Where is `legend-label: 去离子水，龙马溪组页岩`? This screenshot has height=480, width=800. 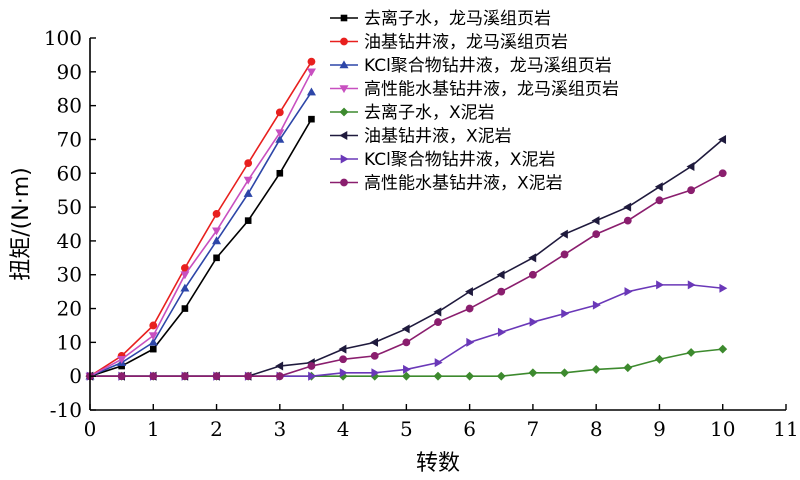
legend-label: 去离子水，龙马溪组页岩 is located at coordinates (457, 19).